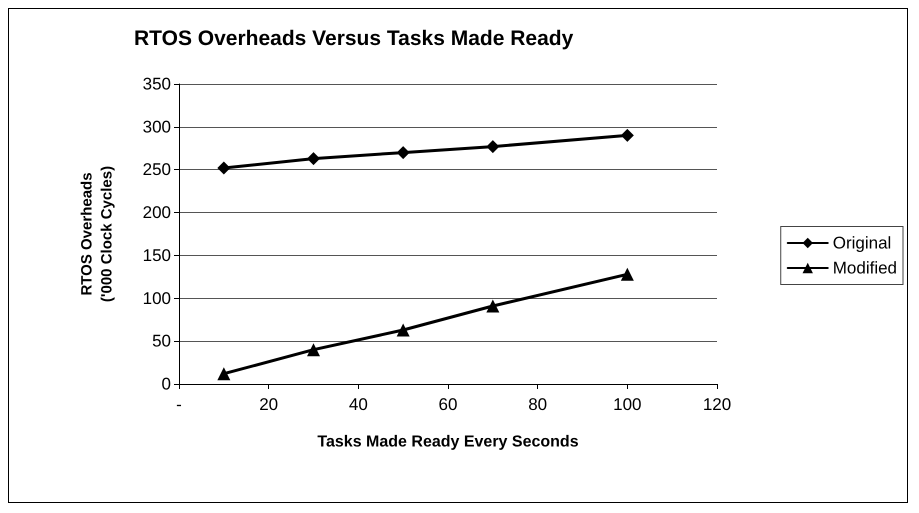  I want to click on y-tick-label: 0, so click(166, 384).